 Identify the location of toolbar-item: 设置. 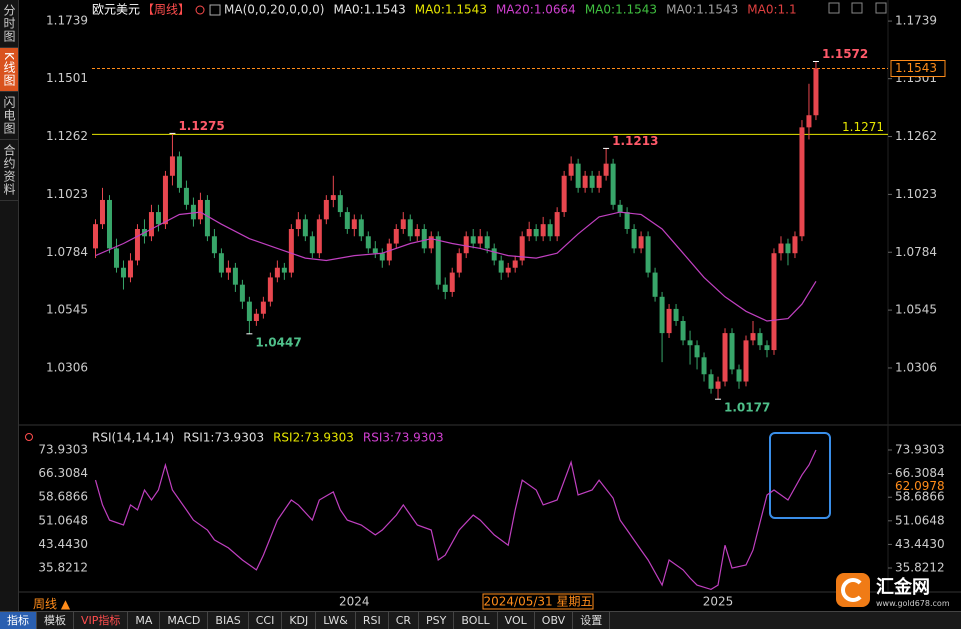
(592, 620).